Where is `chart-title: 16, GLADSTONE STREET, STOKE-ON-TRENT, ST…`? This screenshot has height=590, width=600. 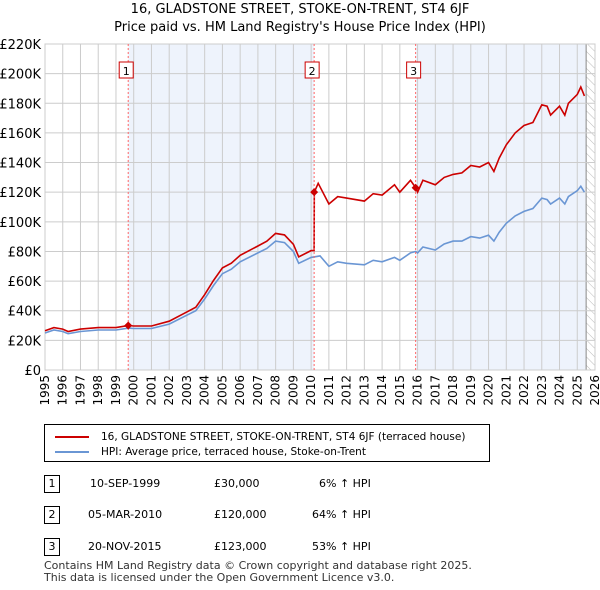 chart-title: 16, GLADSTONE STREET, STOKE-ON-TRENT, ST… is located at coordinates (300, 9).